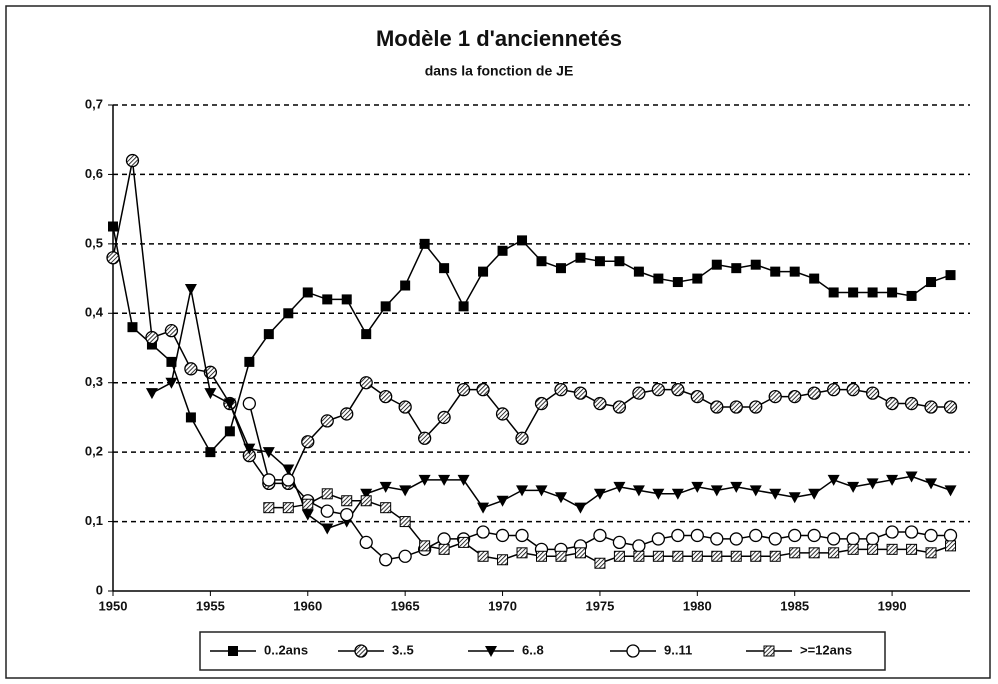 This screenshot has height=684, width=998. I want to click on y-tick-label: 0,3, so click(94, 381).